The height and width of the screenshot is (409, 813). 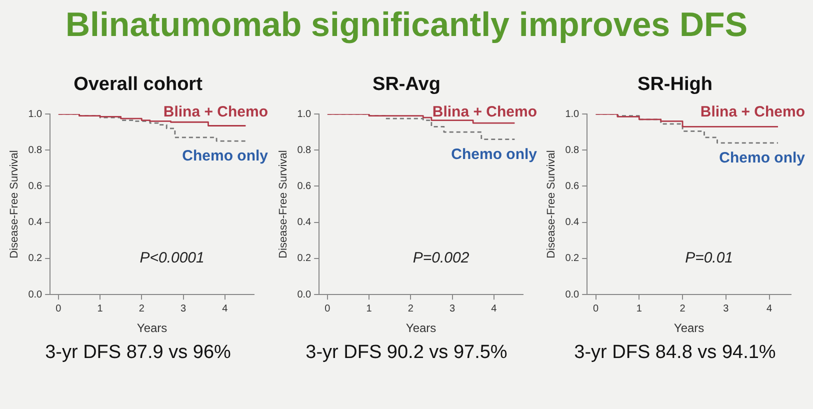 I want to click on annotation: P=0.002, so click(x=441, y=258).